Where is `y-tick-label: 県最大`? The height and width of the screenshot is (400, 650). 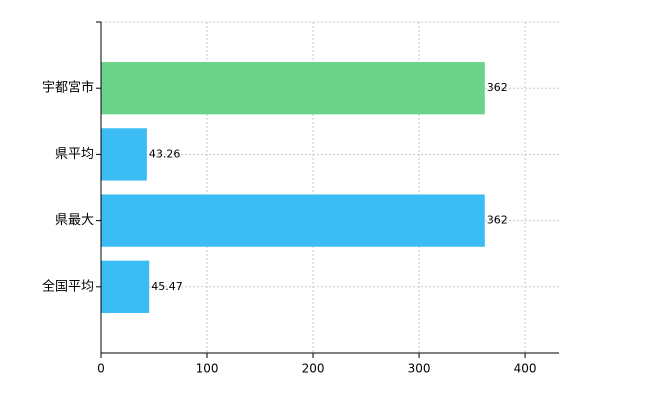
y-tick-label: 県最大 is located at coordinates (74, 220).